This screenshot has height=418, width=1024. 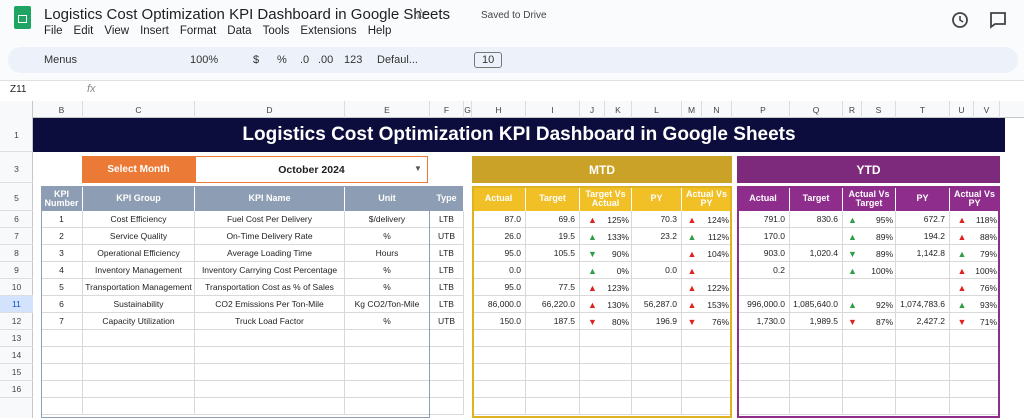 I want to click on column-header: P, so click(x=763, y=109).